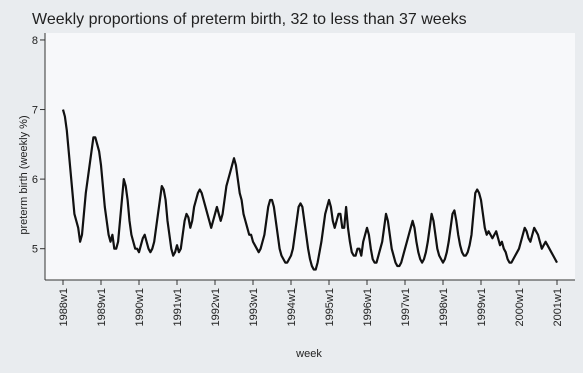 The height and width of the screenshot is (373, 583). I want to click on y-tick-label: 8, so click(35, 41).